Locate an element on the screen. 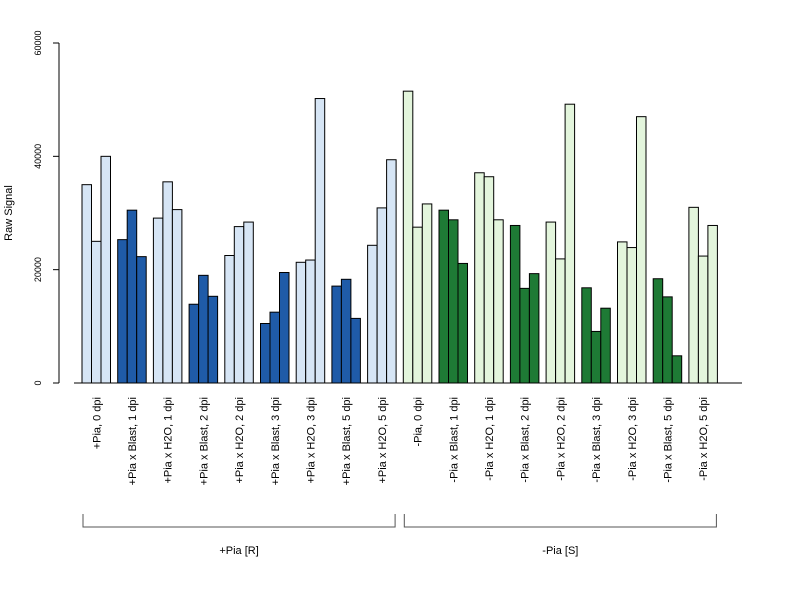 This screenshot has height=600, width=800. group-label: +Pia [R] is located at coordinates (238, 551).